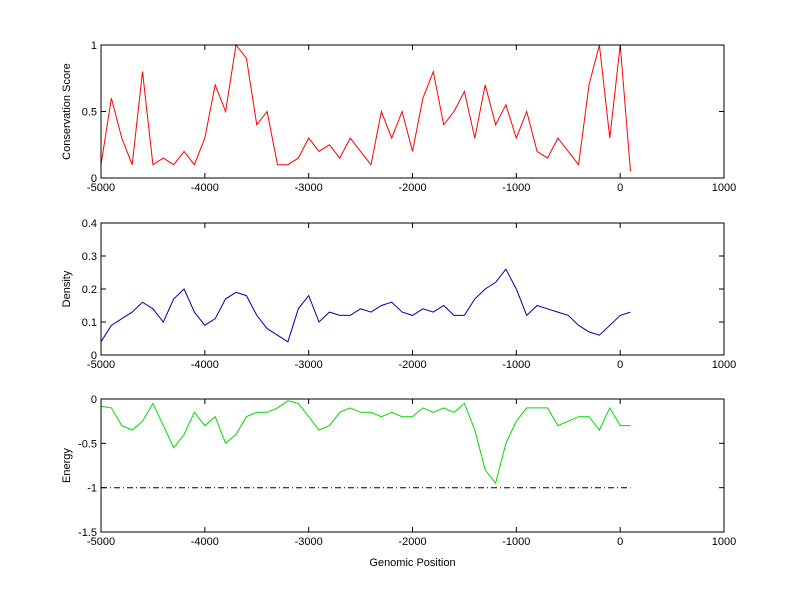  I want to click on y-axis-label: Energy, so click(67, 465).